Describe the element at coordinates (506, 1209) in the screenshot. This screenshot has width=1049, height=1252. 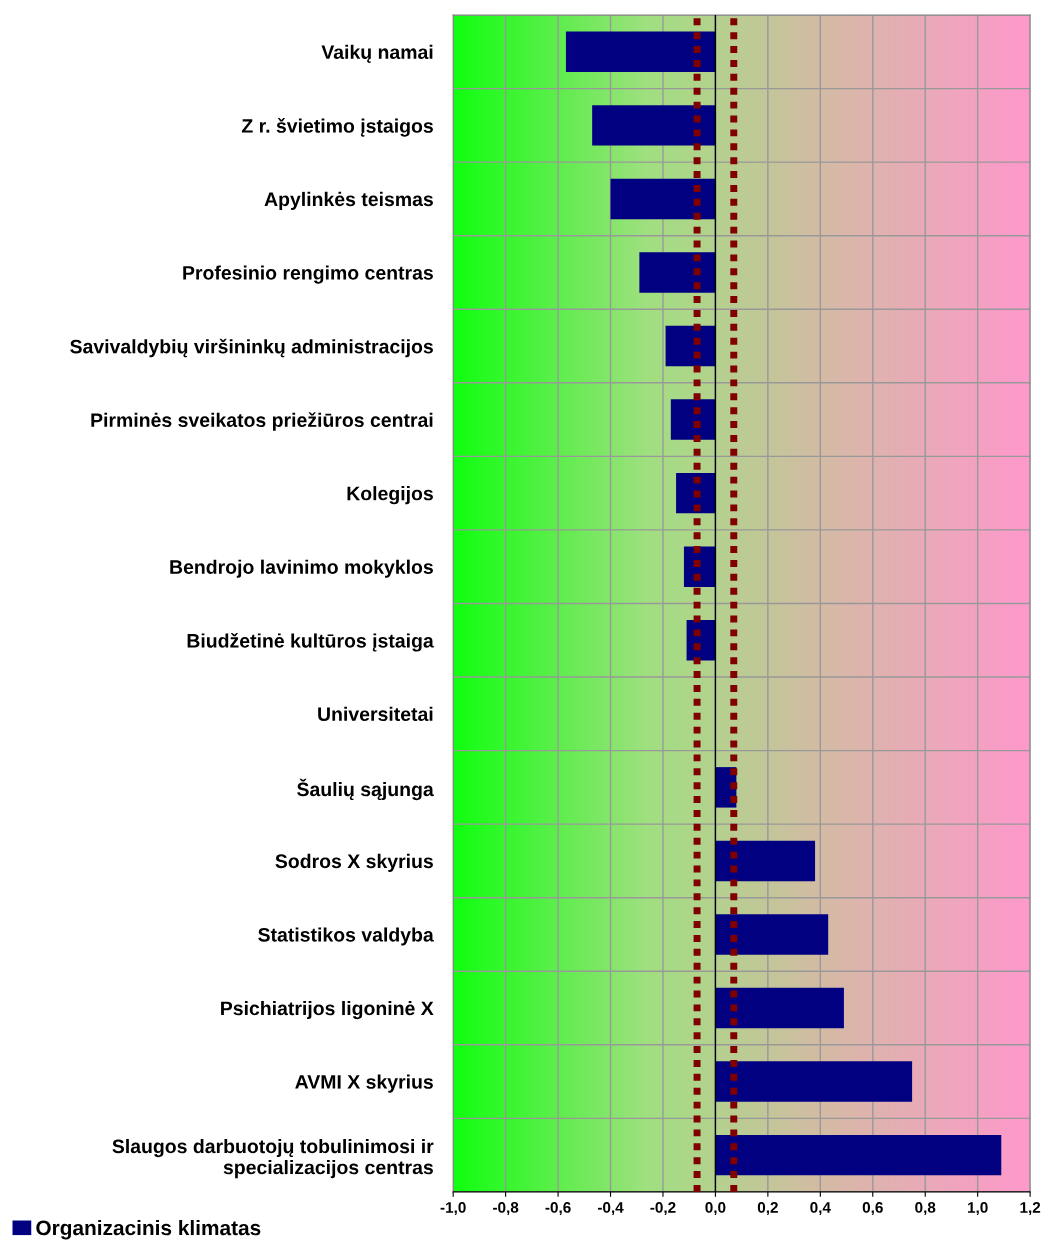
I see `x-tick-label: -0,8` at that location.